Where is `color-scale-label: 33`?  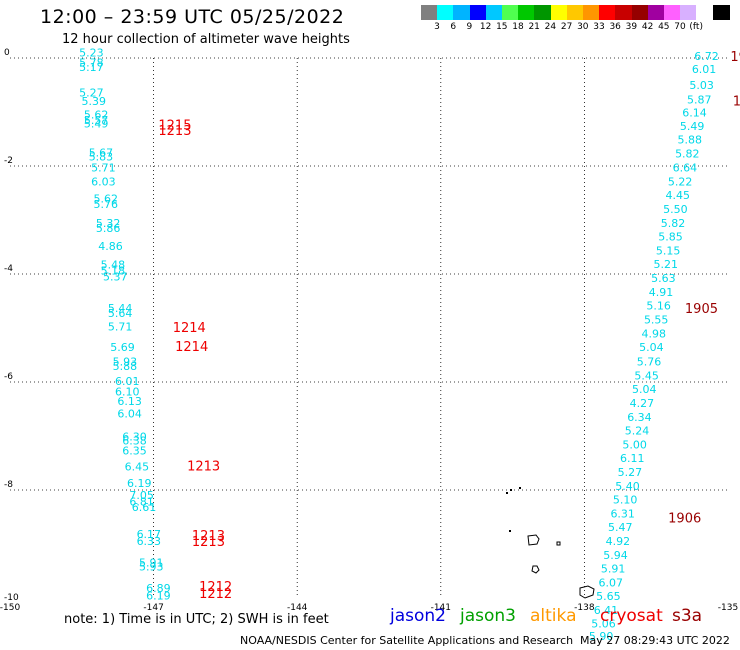 color-scale-label: 33 is located at coordinates (599, 27).